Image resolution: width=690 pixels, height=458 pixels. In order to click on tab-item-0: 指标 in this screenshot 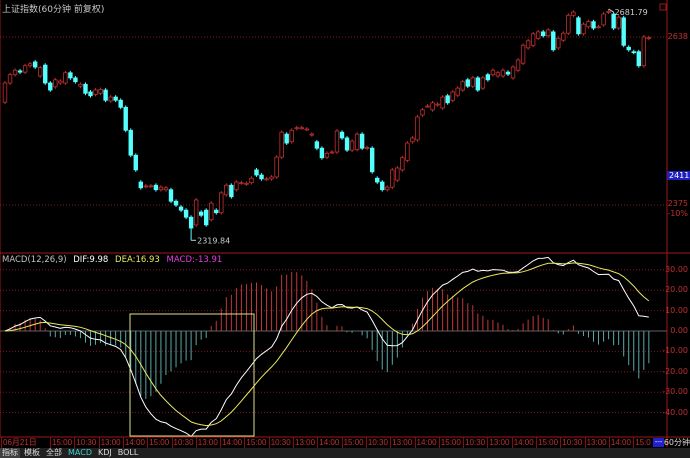, I will do `click(10, 453)`.